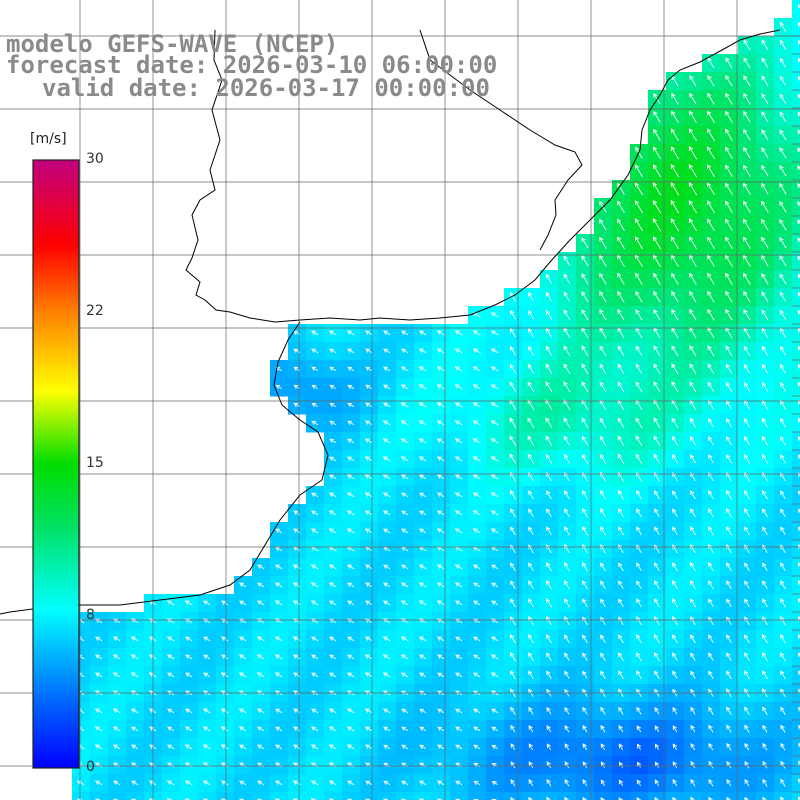 Image resolution: width=800 pixels, height=800 pixels. Describe the element at coordinates (266, 88) in the screenshot. I see `valid-date: valid date: 2026-03-17 00:00:00` at that location.